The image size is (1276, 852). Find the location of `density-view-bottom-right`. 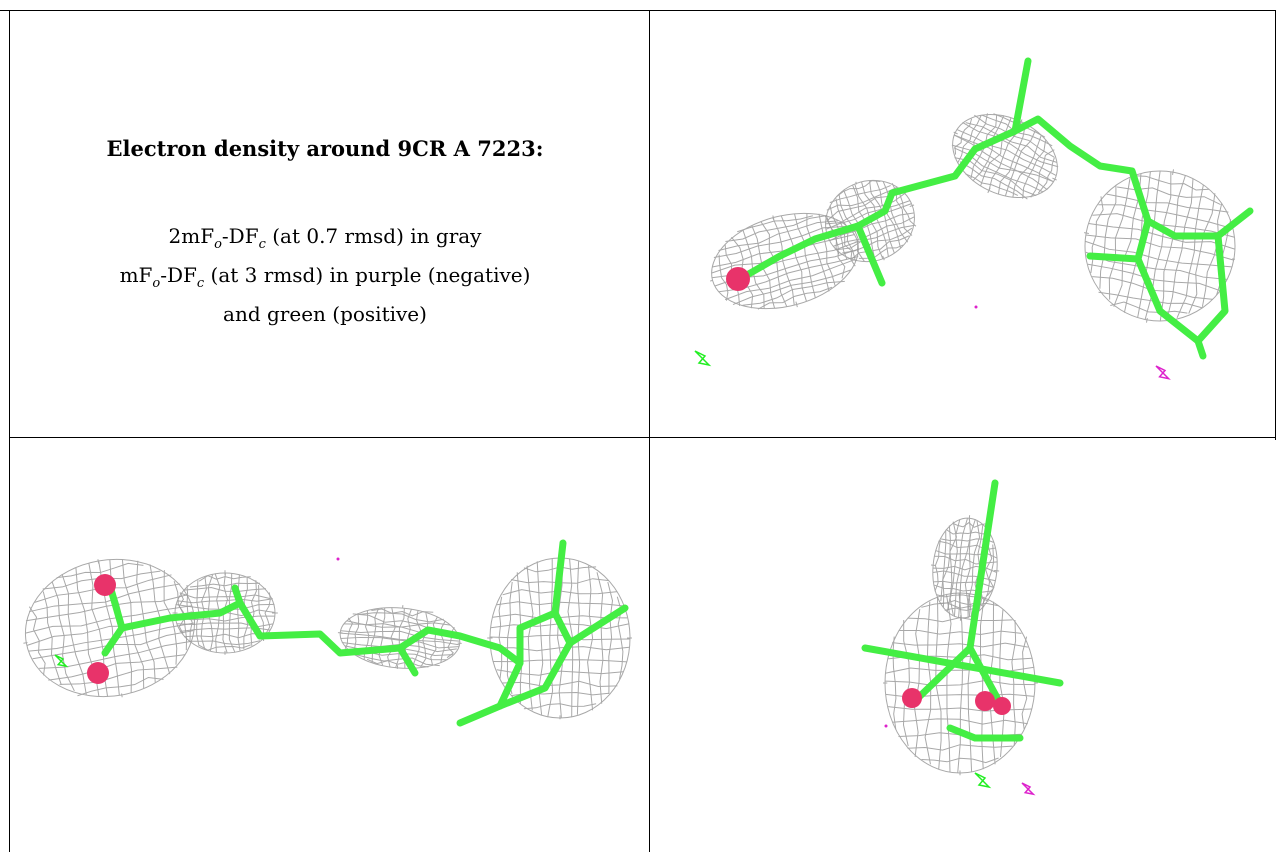

density-view-bottom-right is located at coordinates (962, 637).